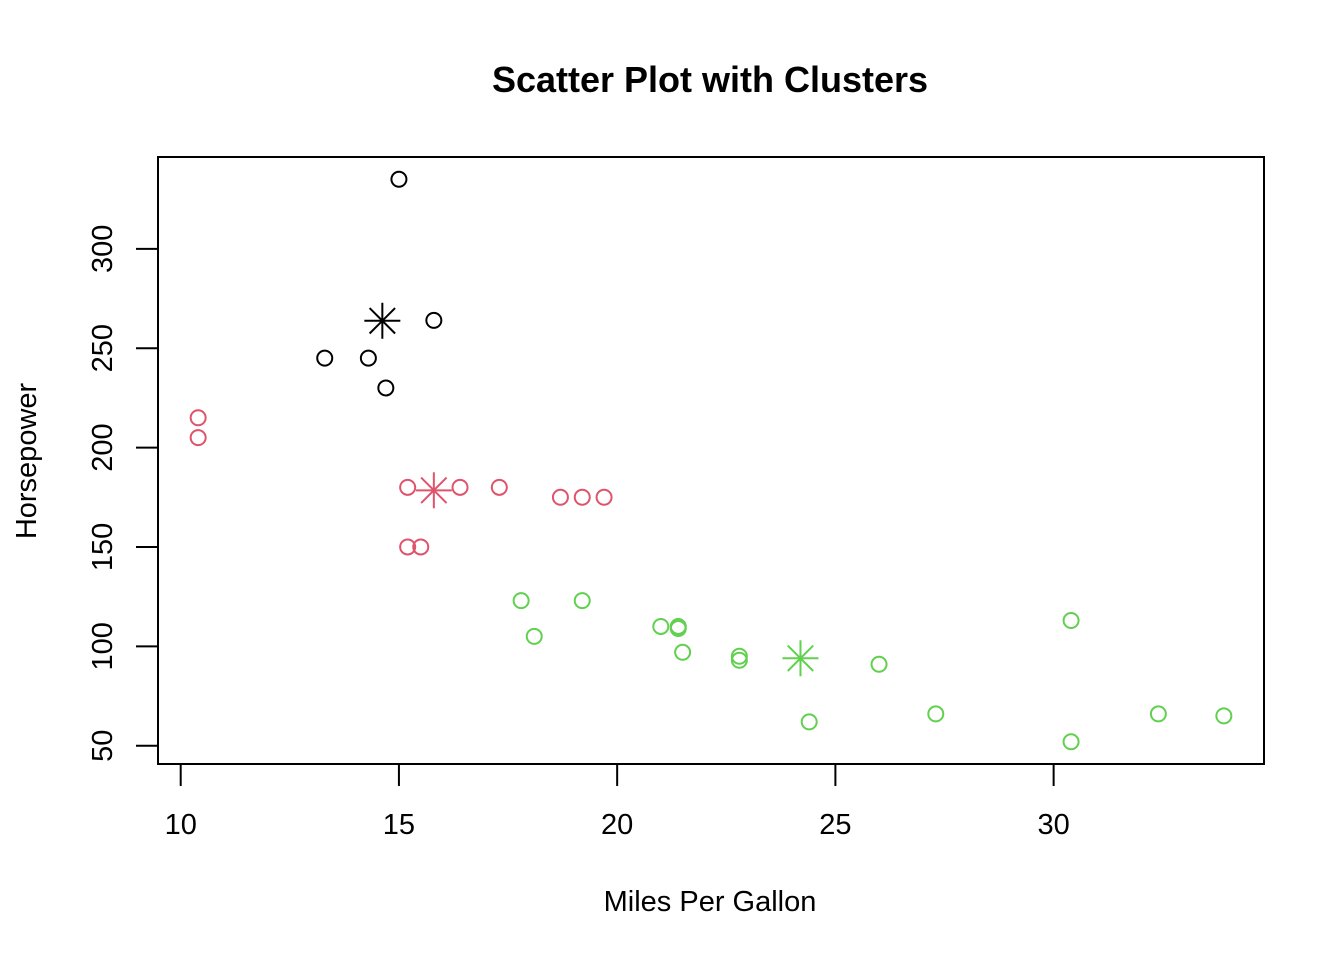 The height and width of the screenshot is (960, 1344). What do you see at coordinates (103, 447) in the screenshot?
I see `y-tick-label: 200` at bounding box center [103, 447].